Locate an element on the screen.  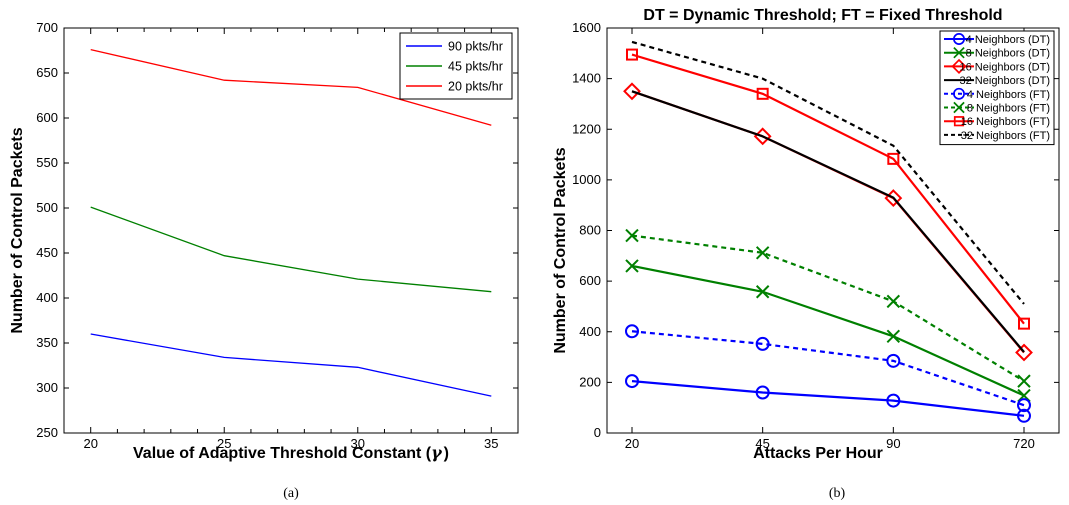
chart-b-y-tick-label: 400 is located at coordinates (590, 331).